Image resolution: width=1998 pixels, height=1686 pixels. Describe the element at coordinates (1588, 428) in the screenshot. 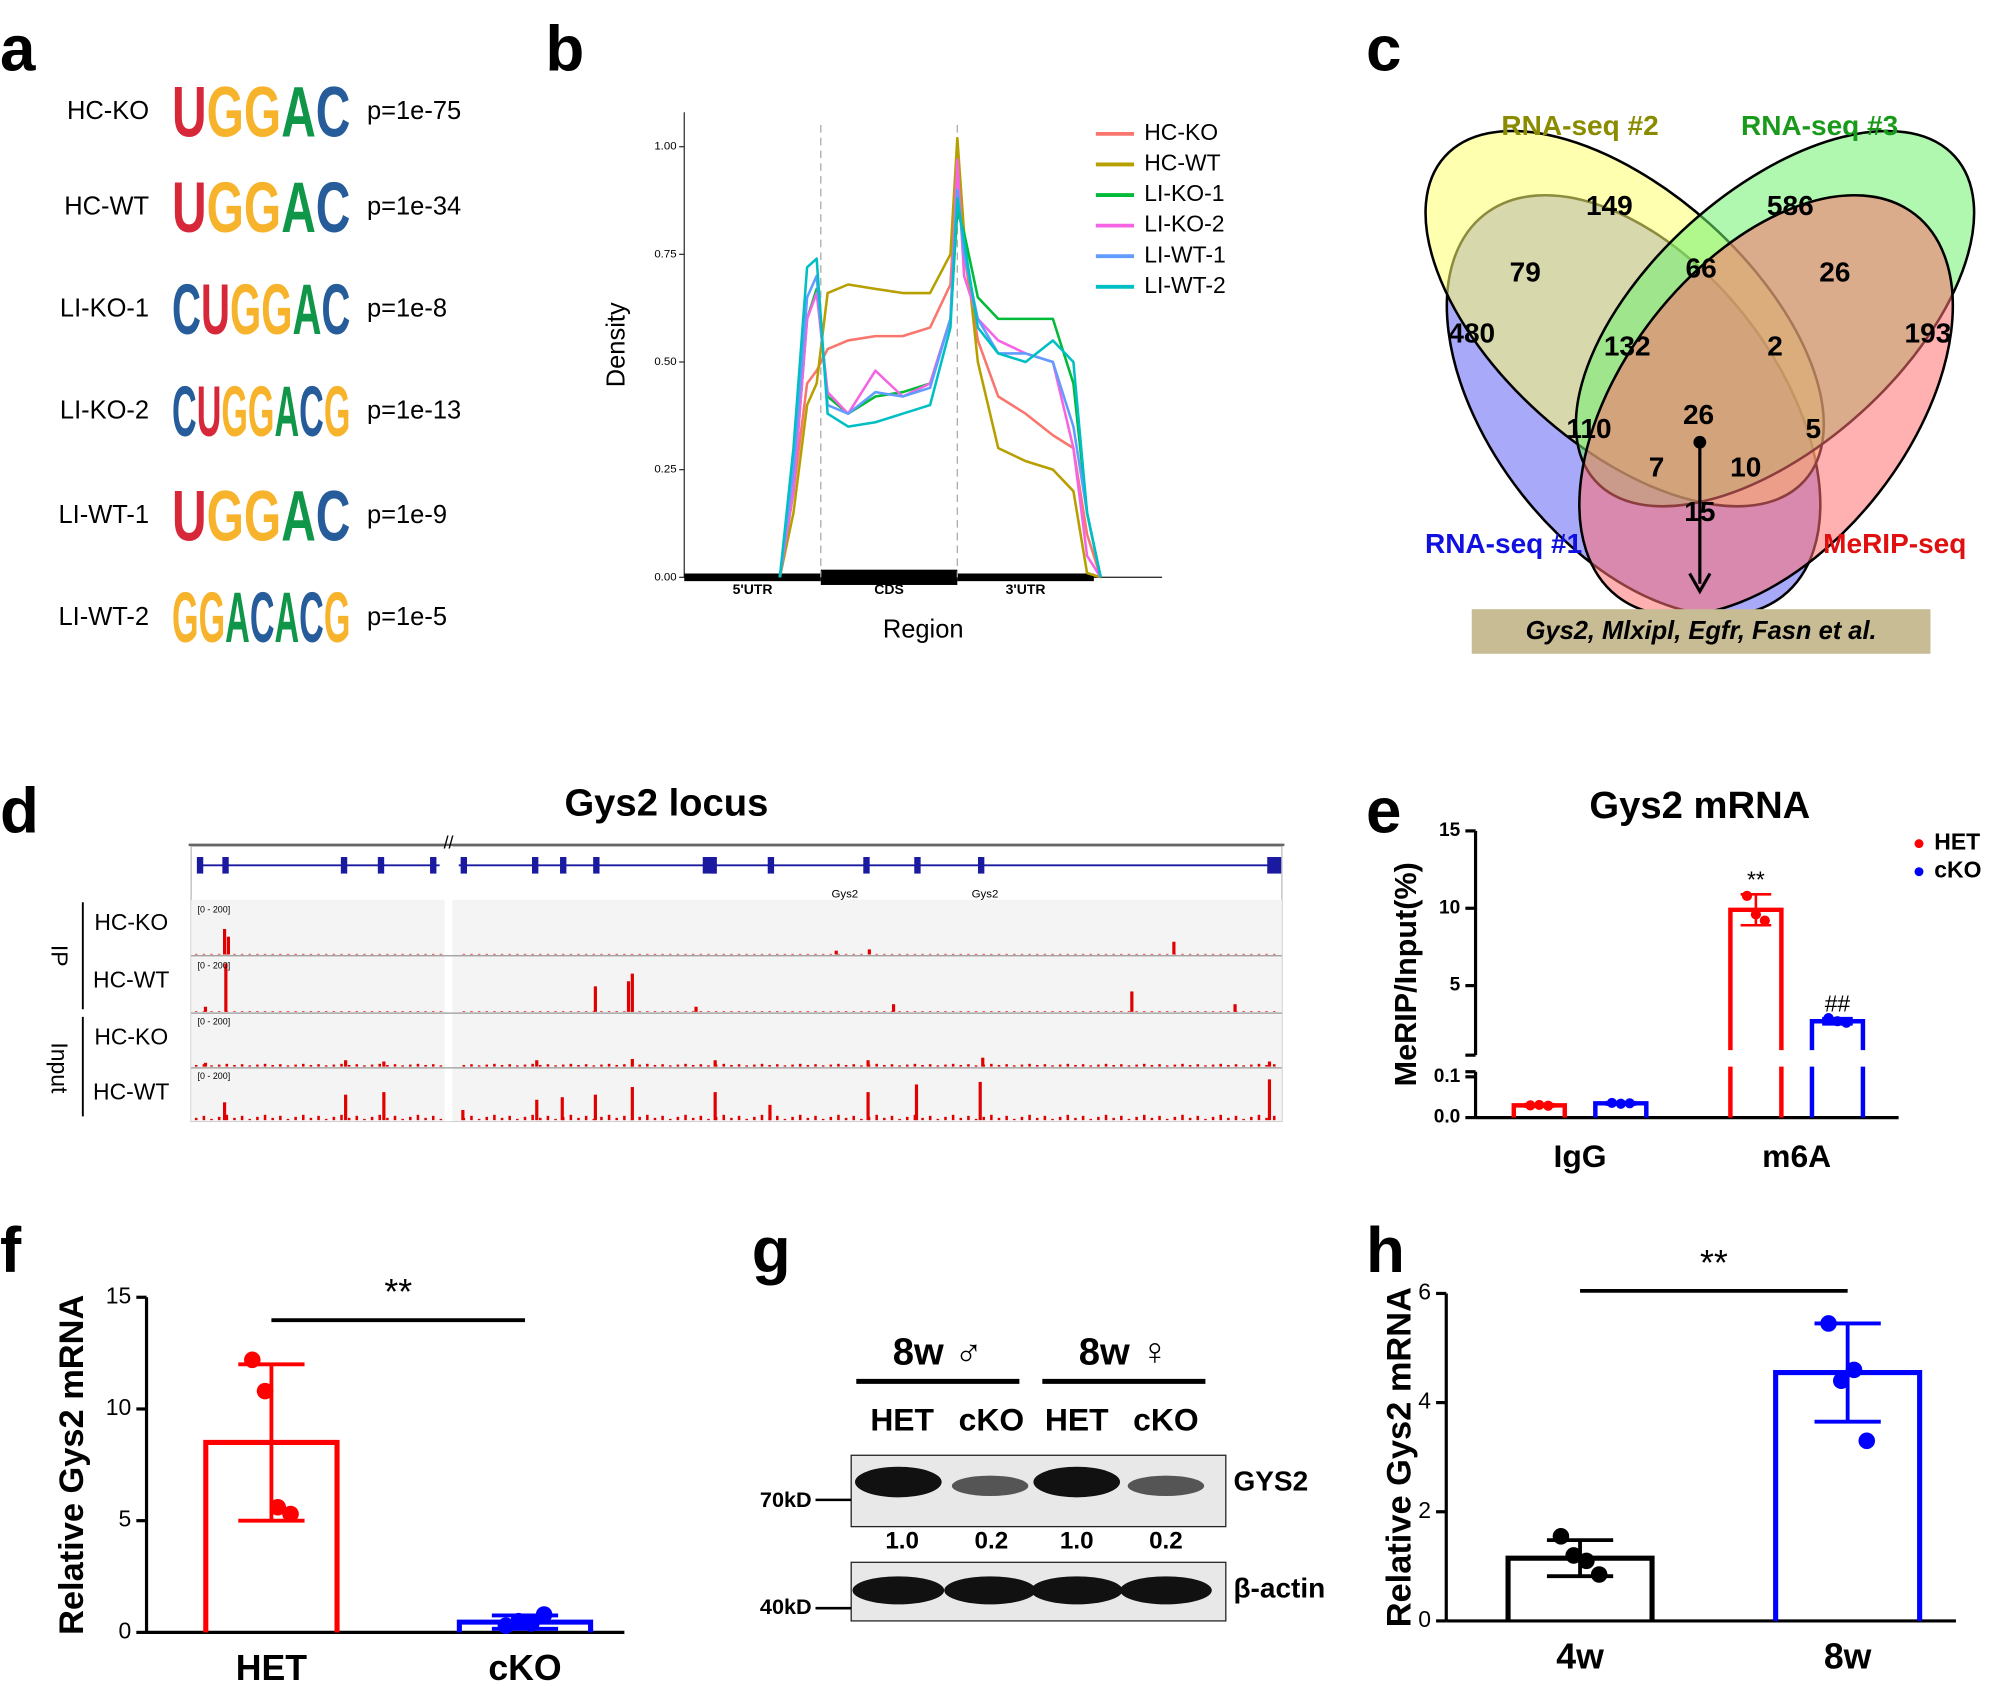

I see `venn-count: 110` at that location.